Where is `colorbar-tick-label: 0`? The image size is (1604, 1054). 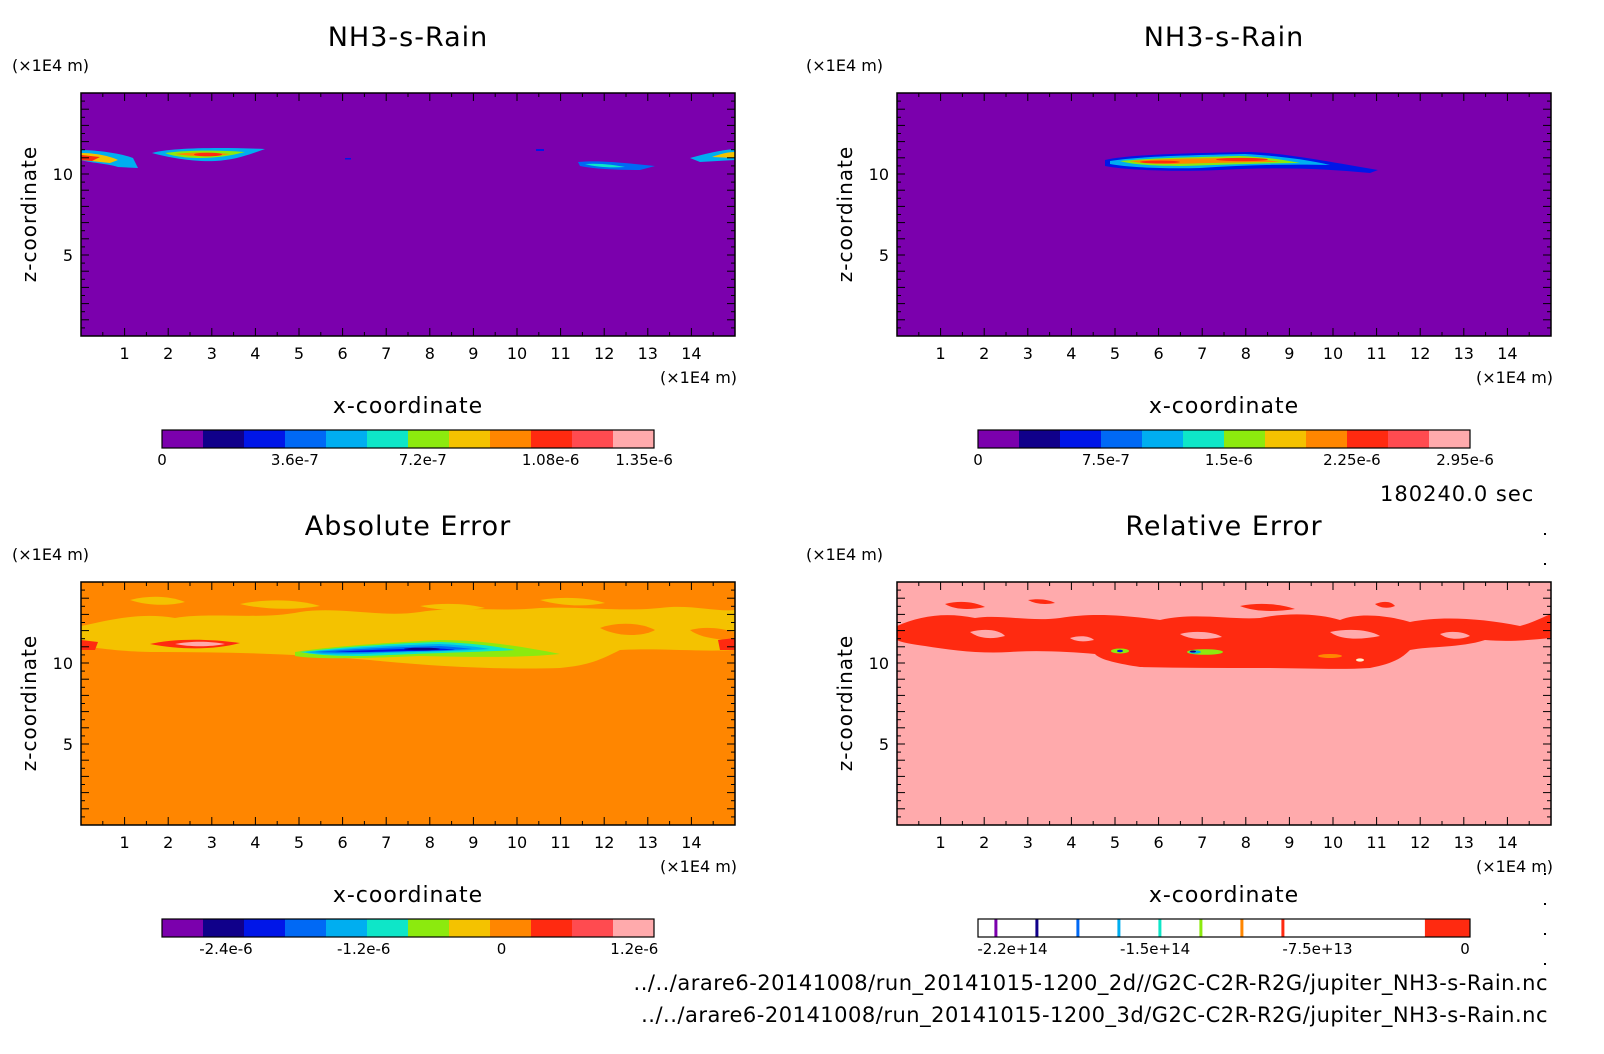
colorbar-tick-label: 0 is located at coordinates (502, 949).